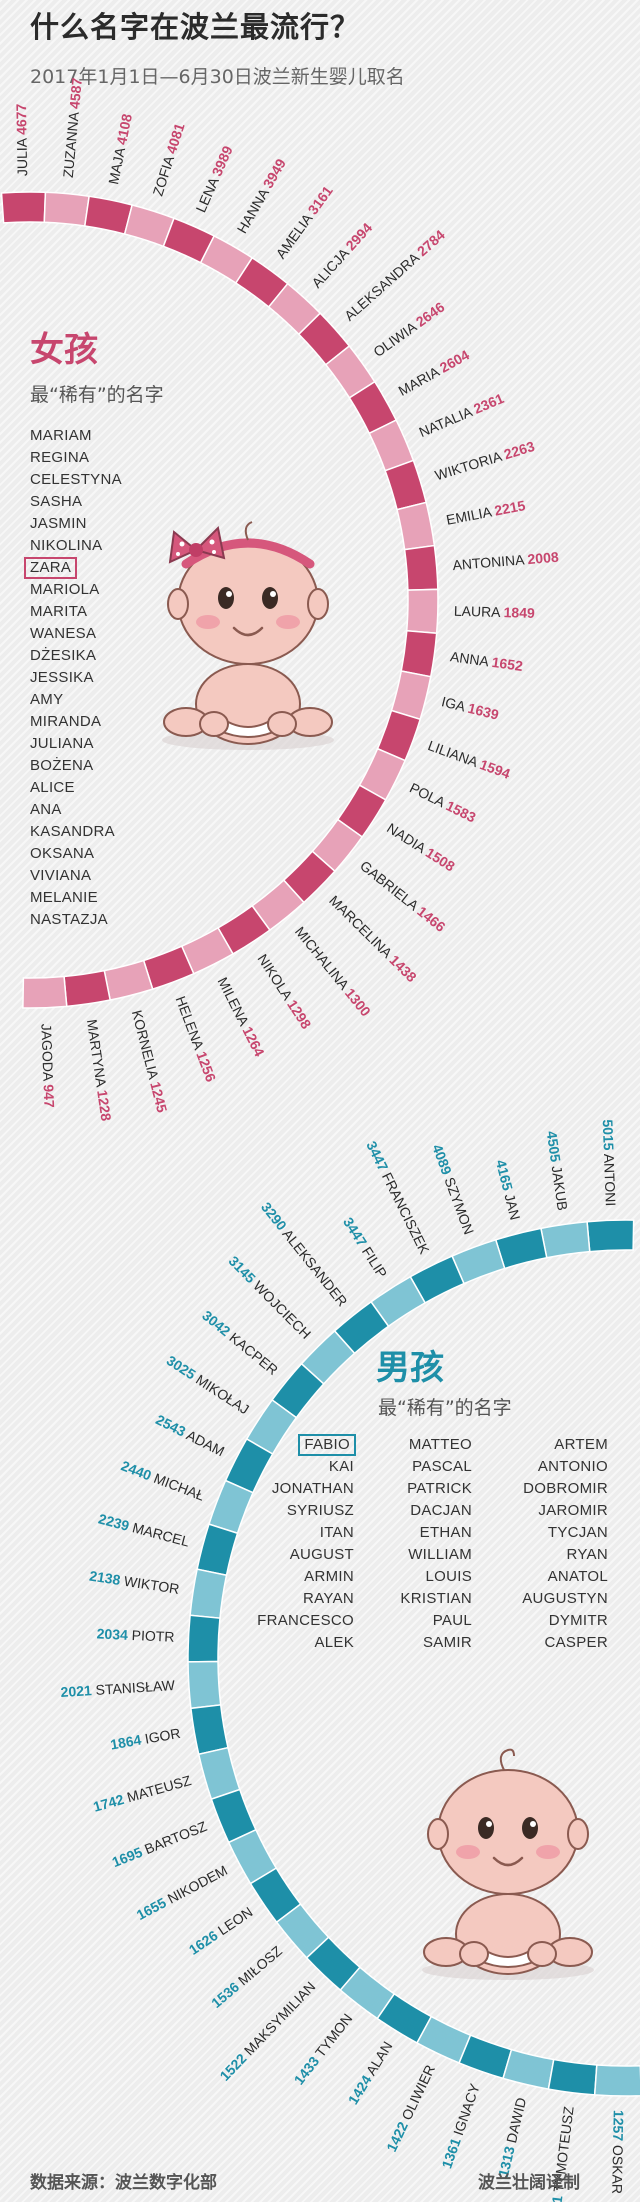 The image size is (640, 2202). Describe the element at coordinates (248, 635) in the screenshot. I see `baby-girl-icon` at that location.